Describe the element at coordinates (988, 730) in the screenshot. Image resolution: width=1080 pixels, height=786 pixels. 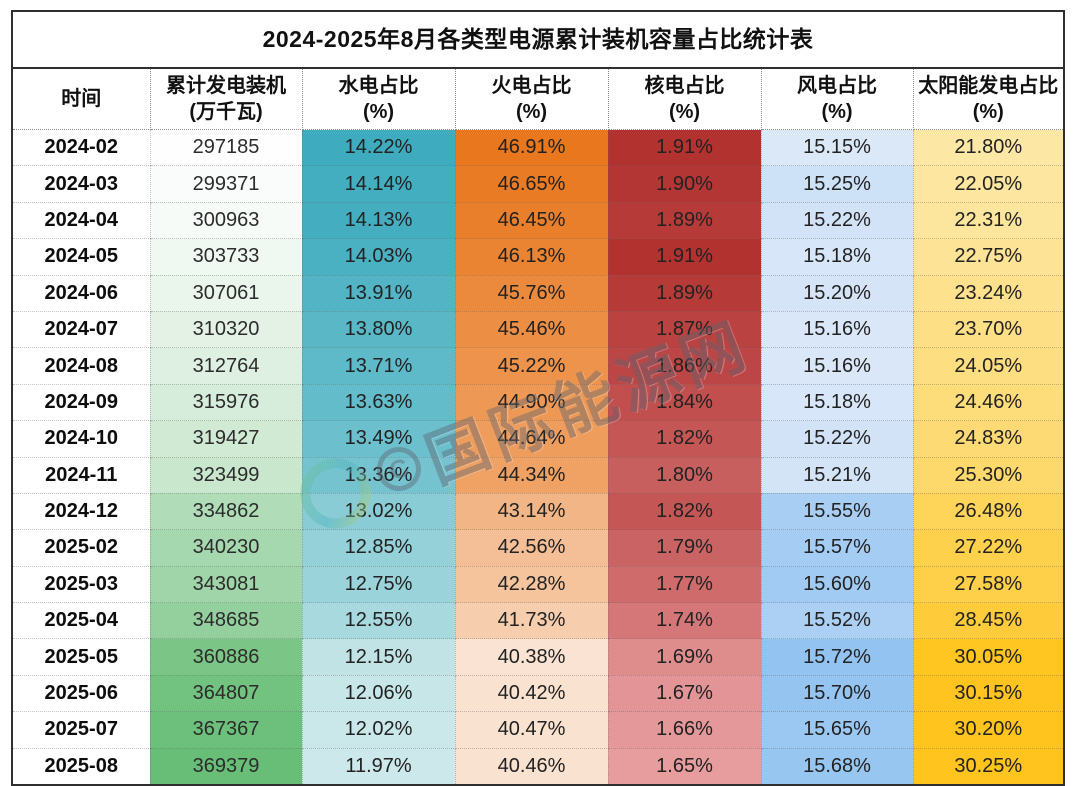
I see `table-cell: 30.20%` at that location.